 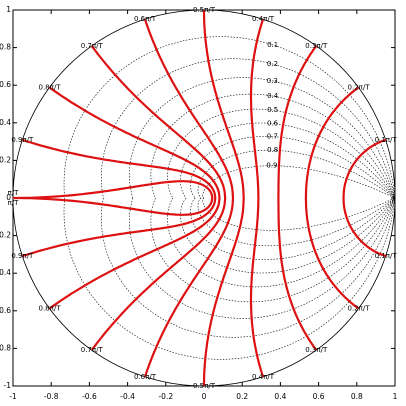 I want to click on y-tick-label: 1, so click(x=8, y=9).